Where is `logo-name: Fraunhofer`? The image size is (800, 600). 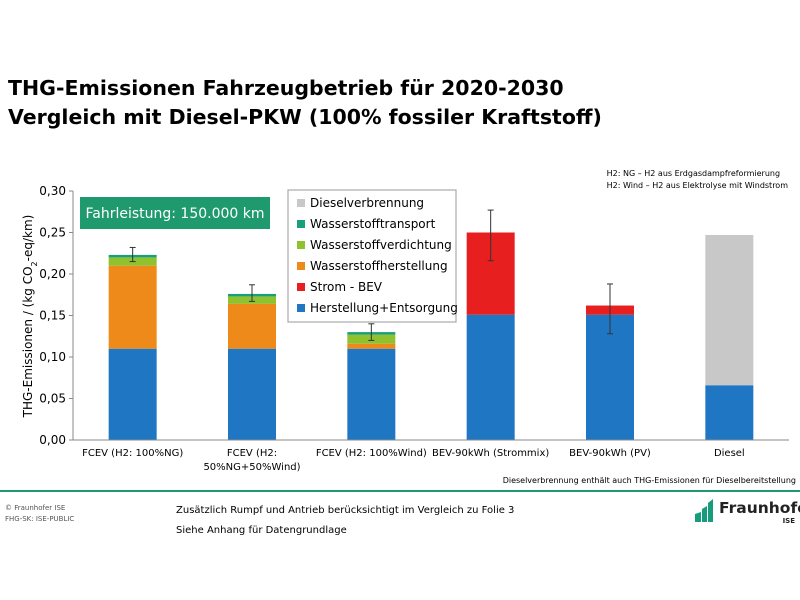
logo-name: Fraunhofer is located at coordinates (759, 508).